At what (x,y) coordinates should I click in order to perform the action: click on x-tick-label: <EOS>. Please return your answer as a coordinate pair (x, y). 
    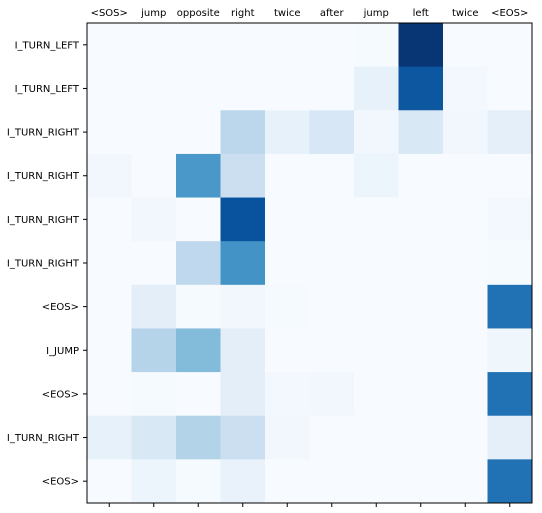
    Looking at the image, I should click on (509, 13).